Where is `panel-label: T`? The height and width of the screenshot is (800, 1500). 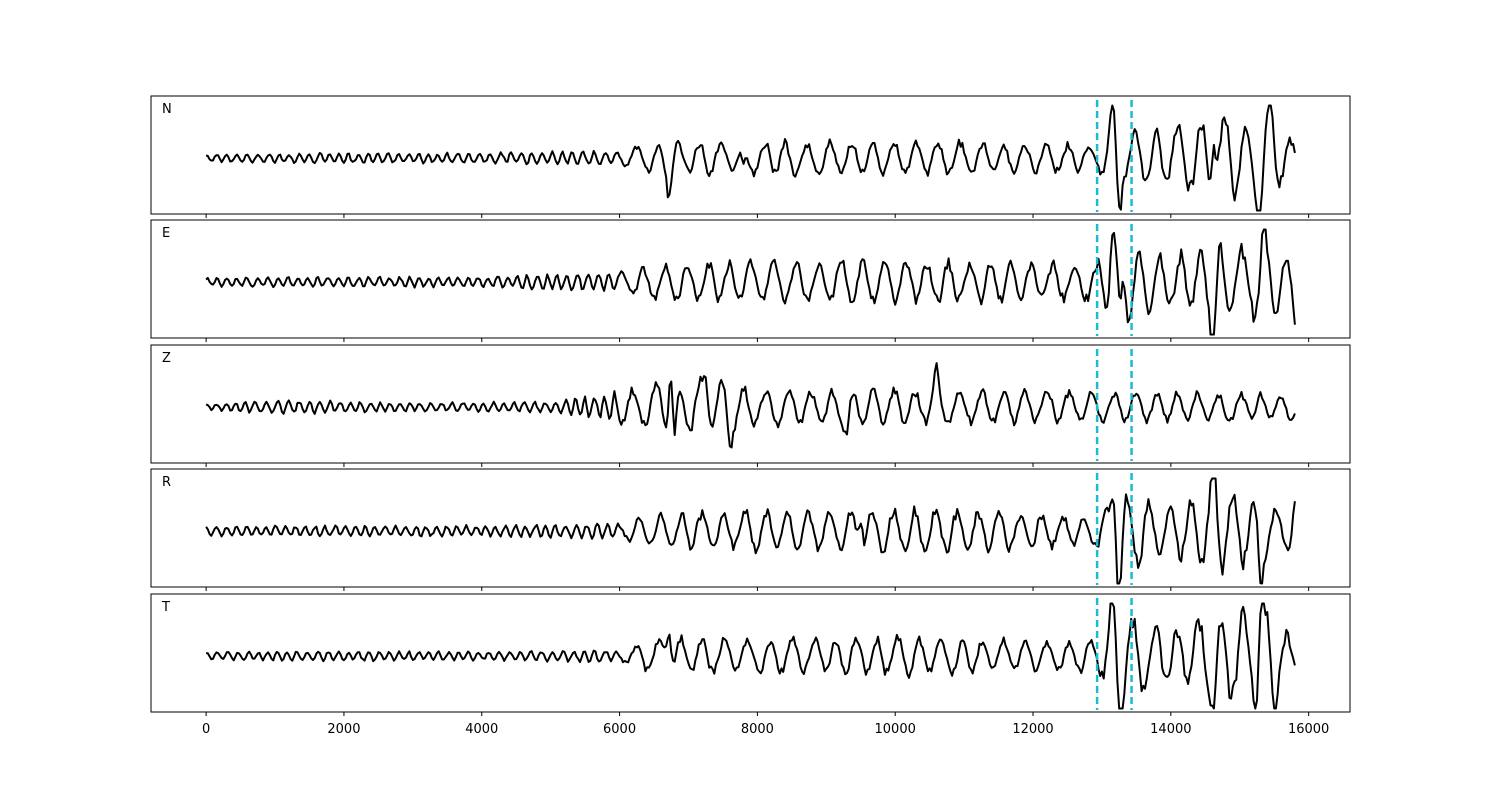 panel-label: T is located at coordinates (165, 607).